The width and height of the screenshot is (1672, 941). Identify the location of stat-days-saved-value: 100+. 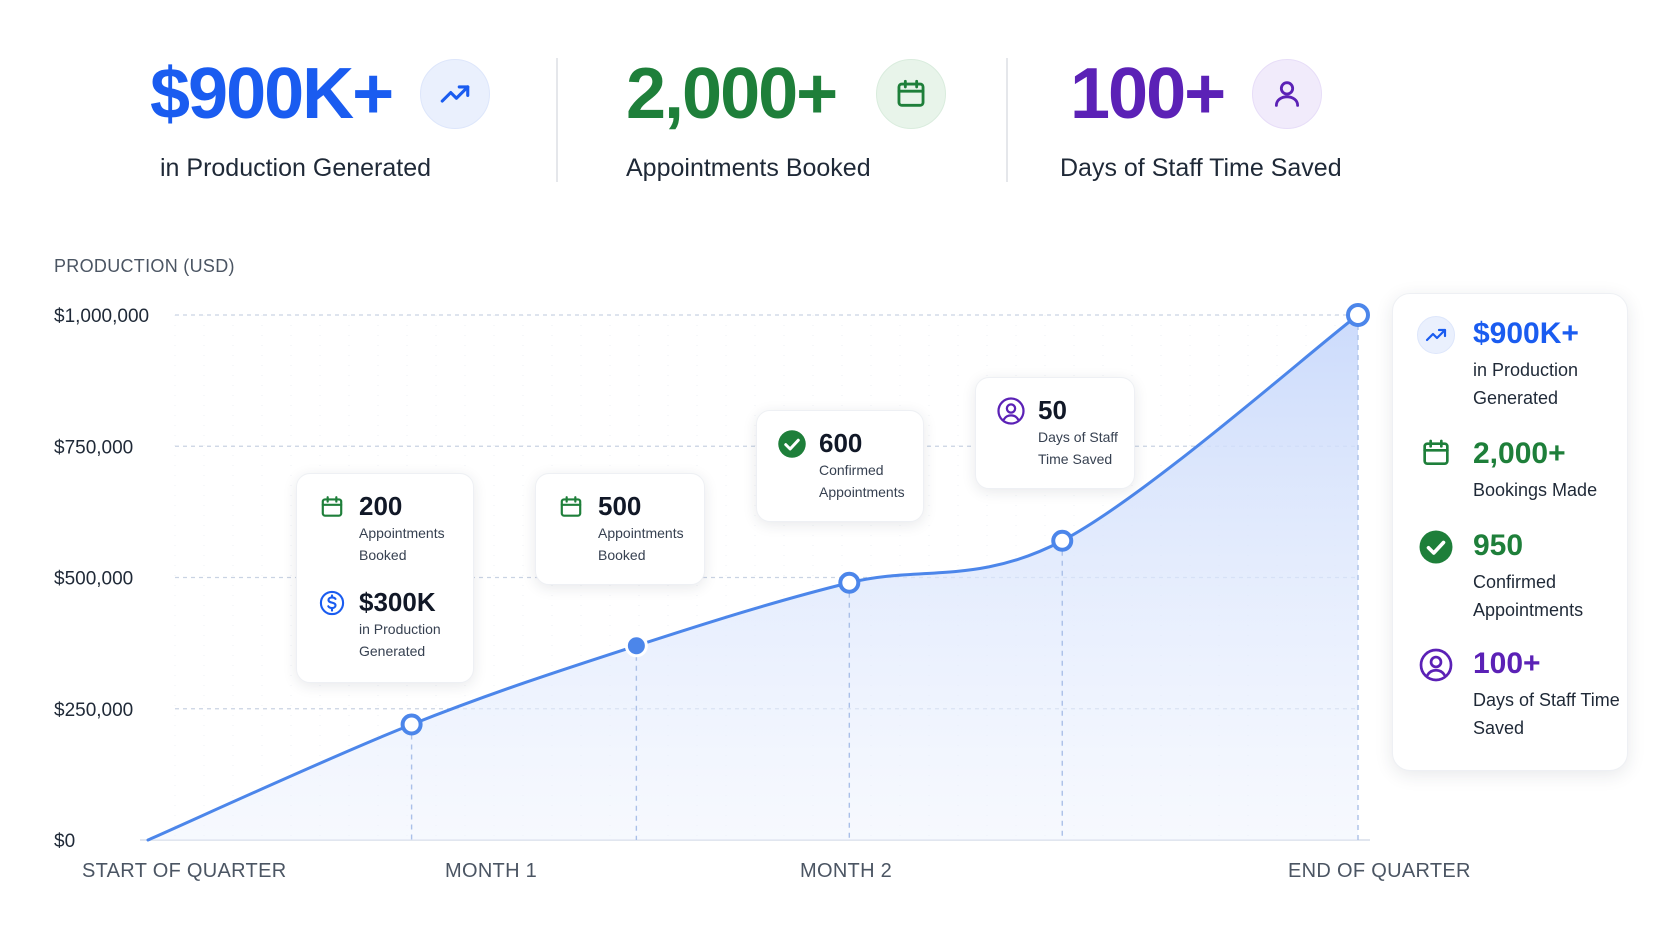
(1148, 94).